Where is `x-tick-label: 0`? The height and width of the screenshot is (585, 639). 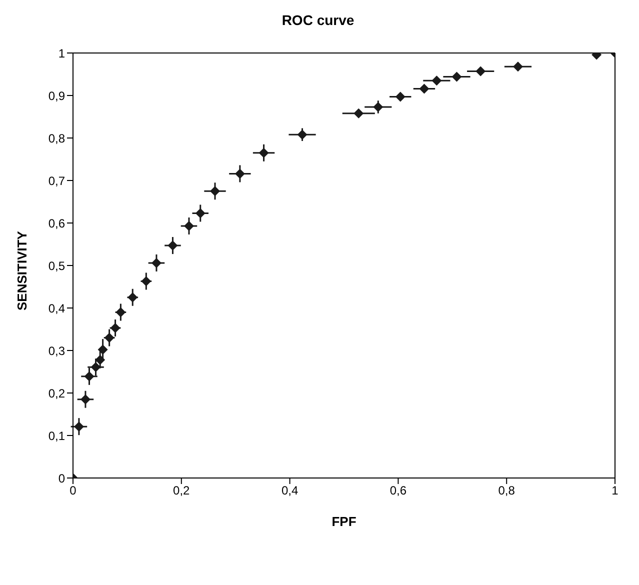
x-tick-label: 0 is located at coordinates (73, 491).